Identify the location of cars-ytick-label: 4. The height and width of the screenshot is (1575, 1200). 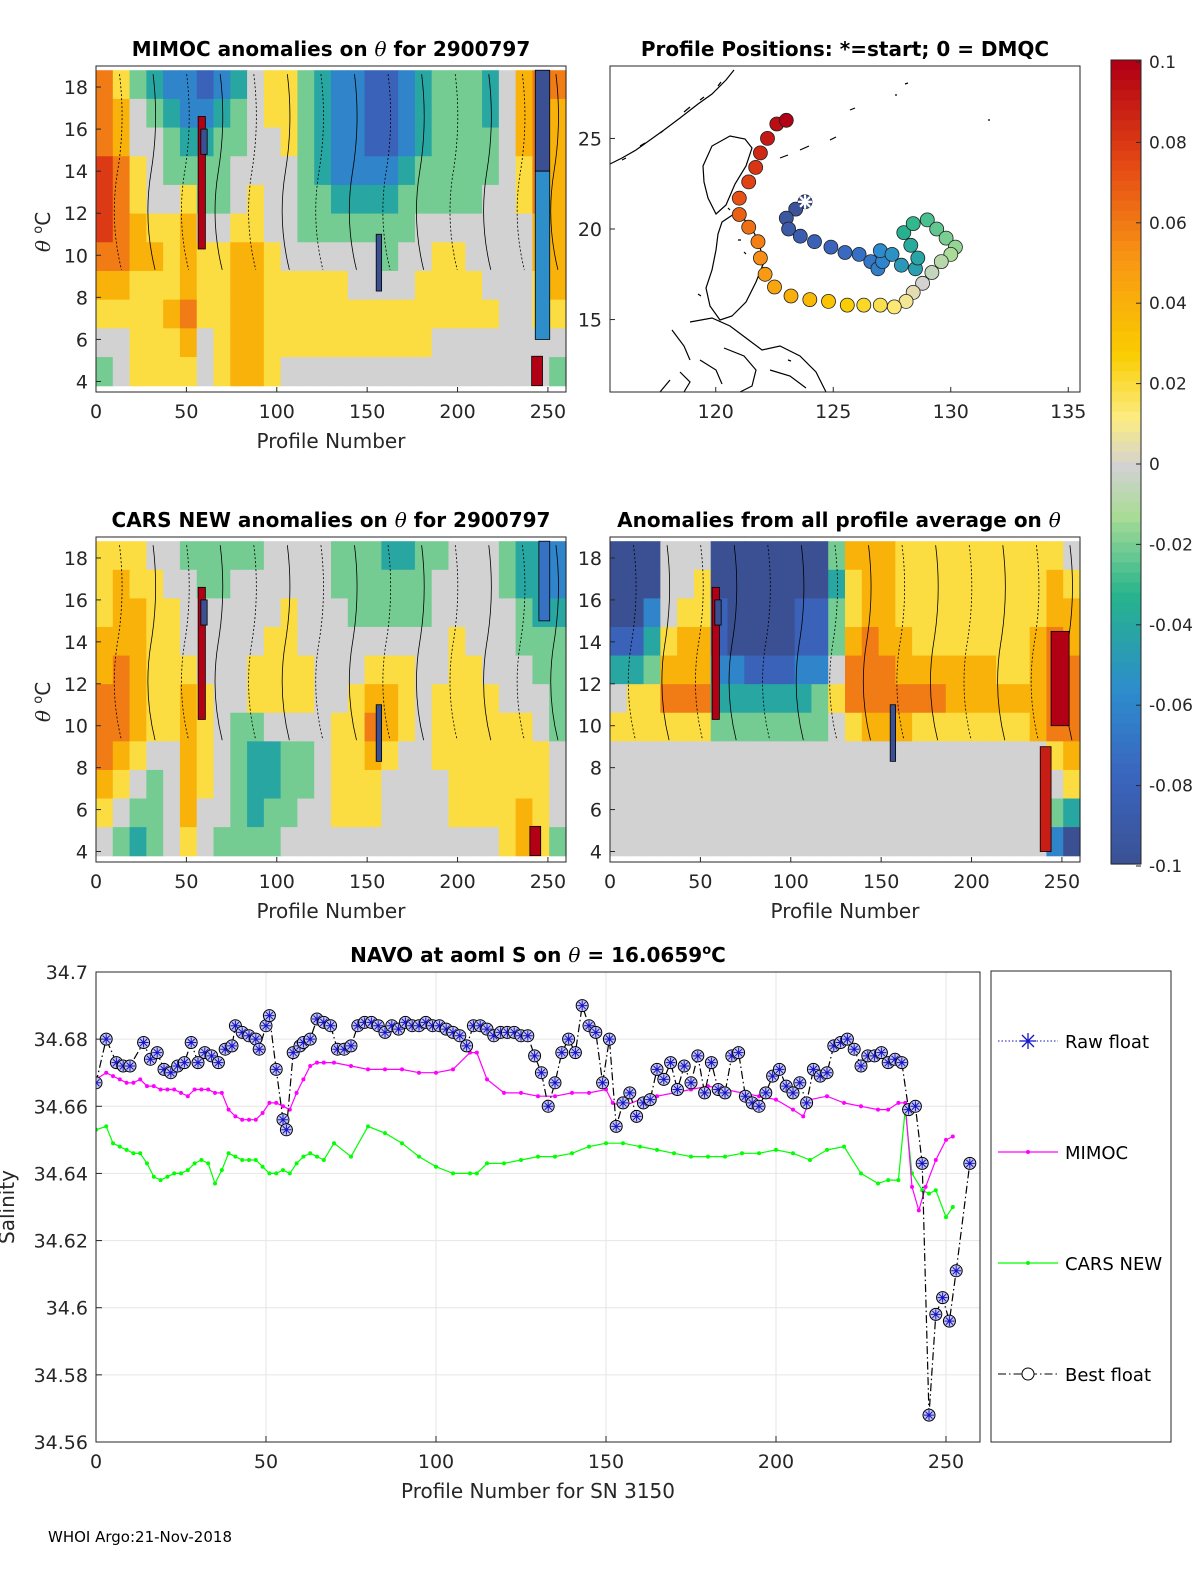
(82, 853).